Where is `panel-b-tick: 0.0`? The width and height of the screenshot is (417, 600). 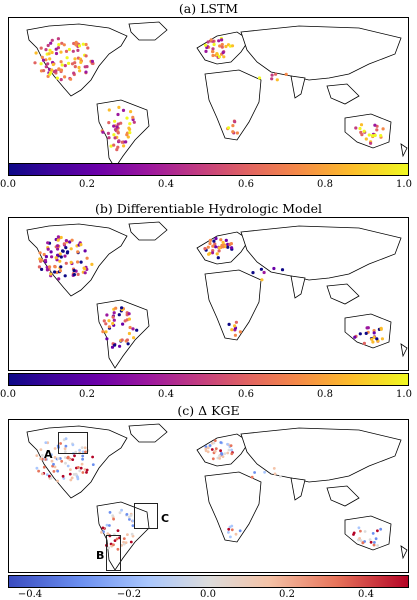
panel-b-tick: 0.0 is located at coordinates (8, 394).